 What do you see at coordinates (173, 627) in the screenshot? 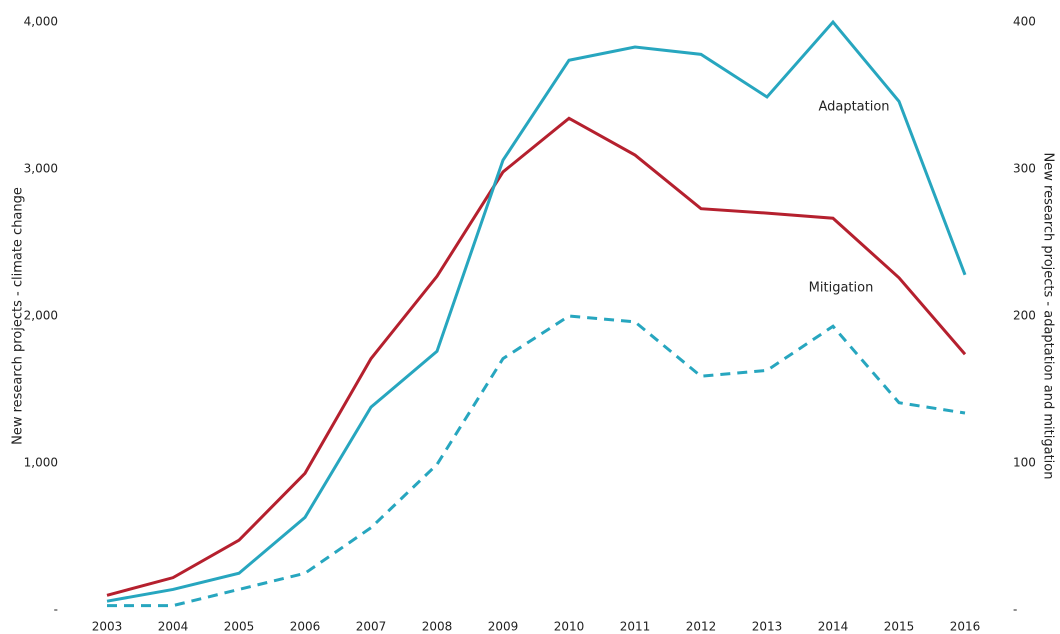
I see `x-tick-label: 2004` at bounding box center [173, 627].